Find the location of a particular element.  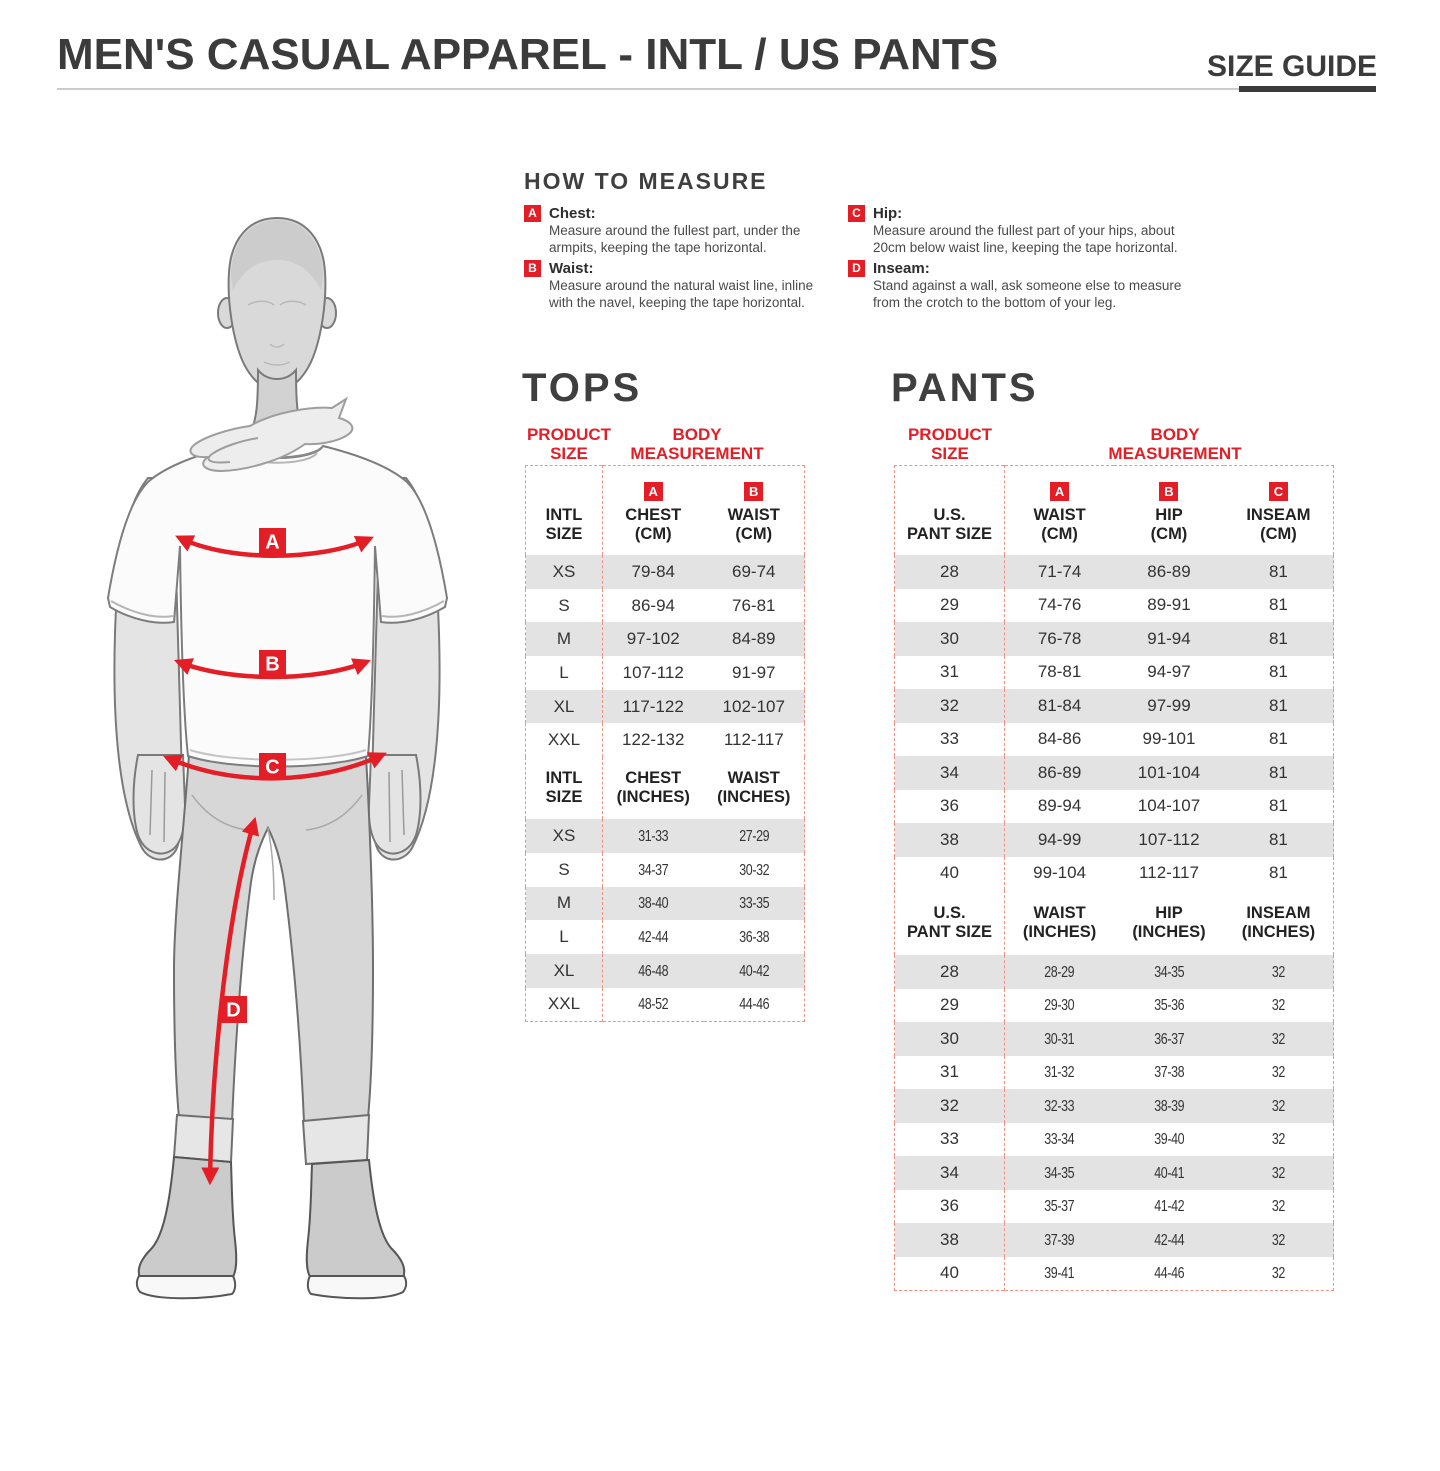

cell-value: XS is located at coordinates (564, 835).